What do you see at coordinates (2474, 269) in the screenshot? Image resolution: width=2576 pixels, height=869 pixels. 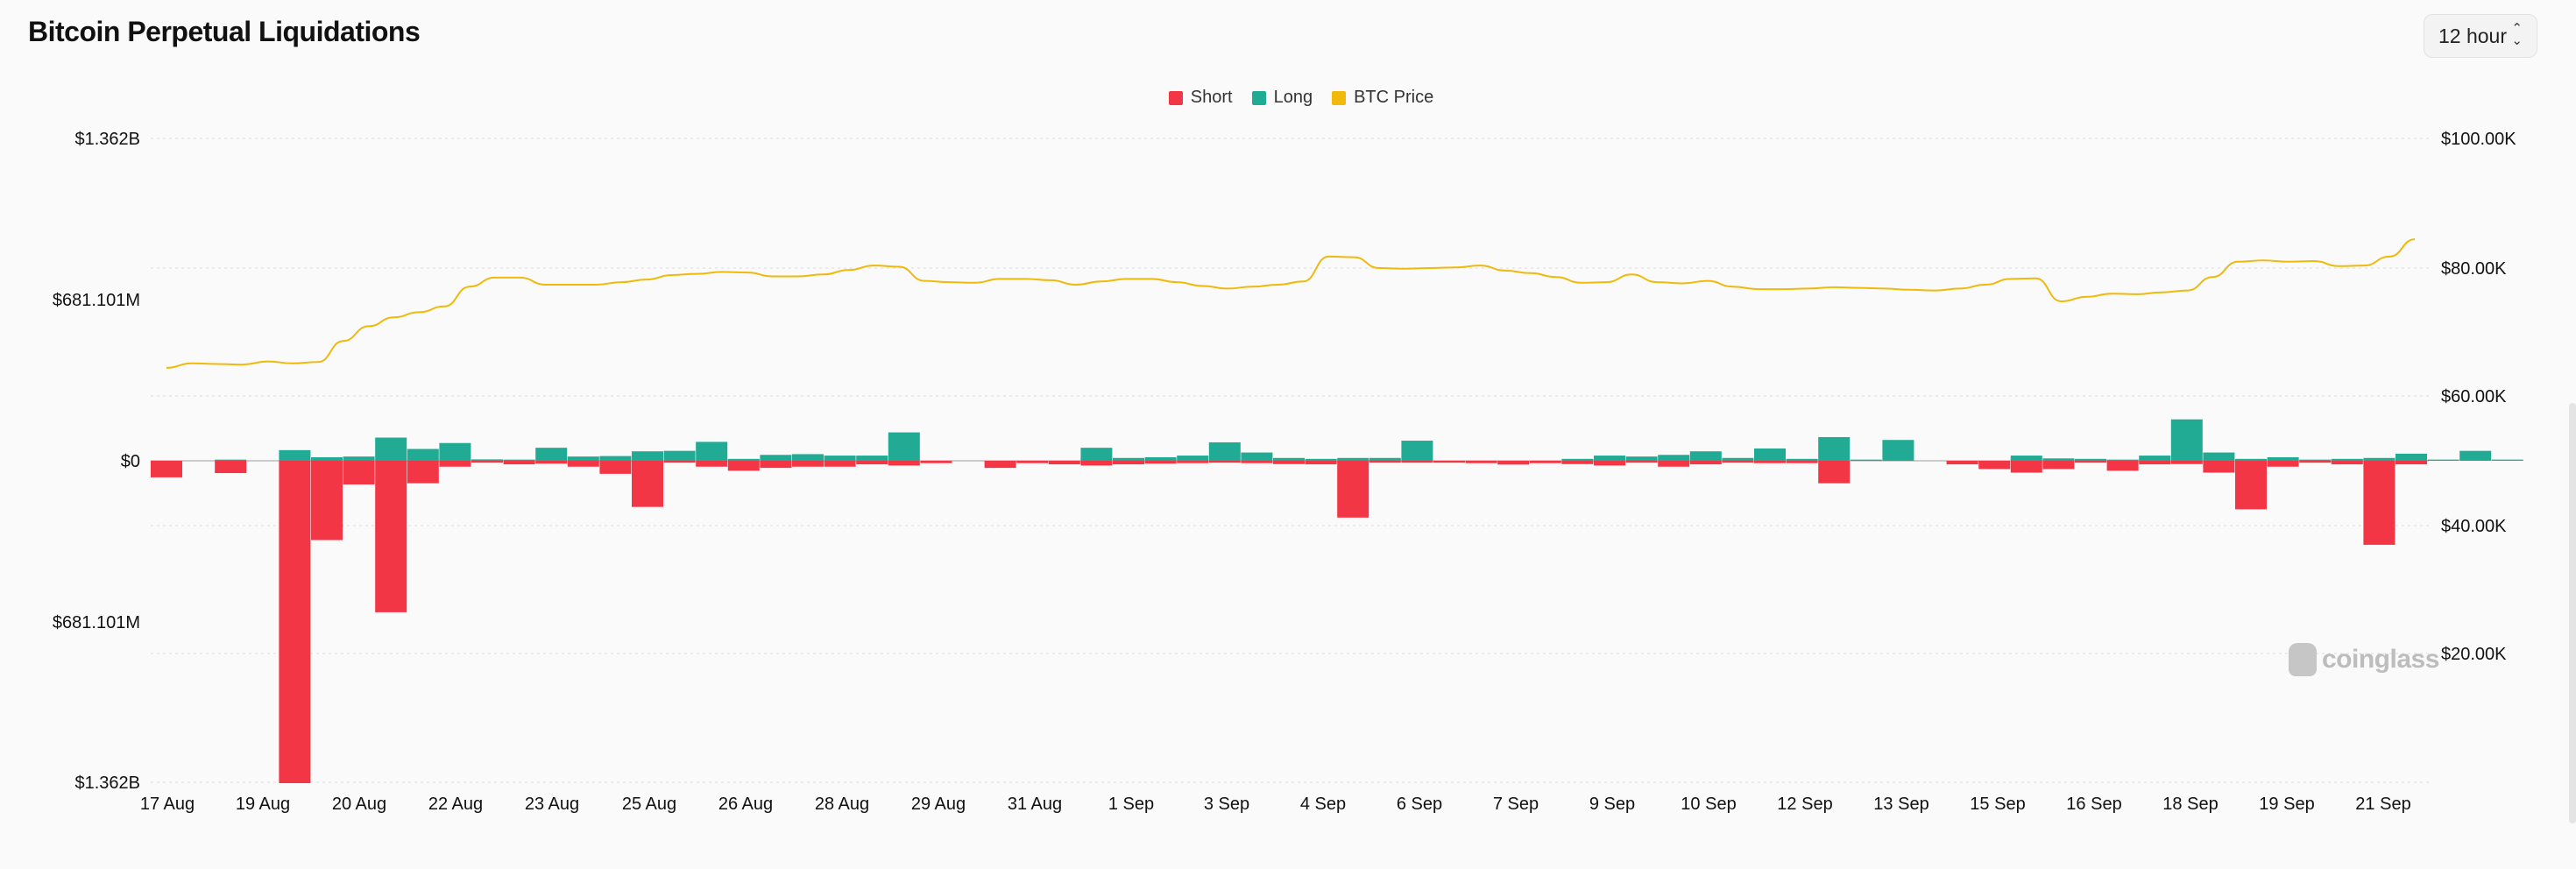 I see `right-axis-tick-label: $80.00K` at bounding box center [2474, 269].